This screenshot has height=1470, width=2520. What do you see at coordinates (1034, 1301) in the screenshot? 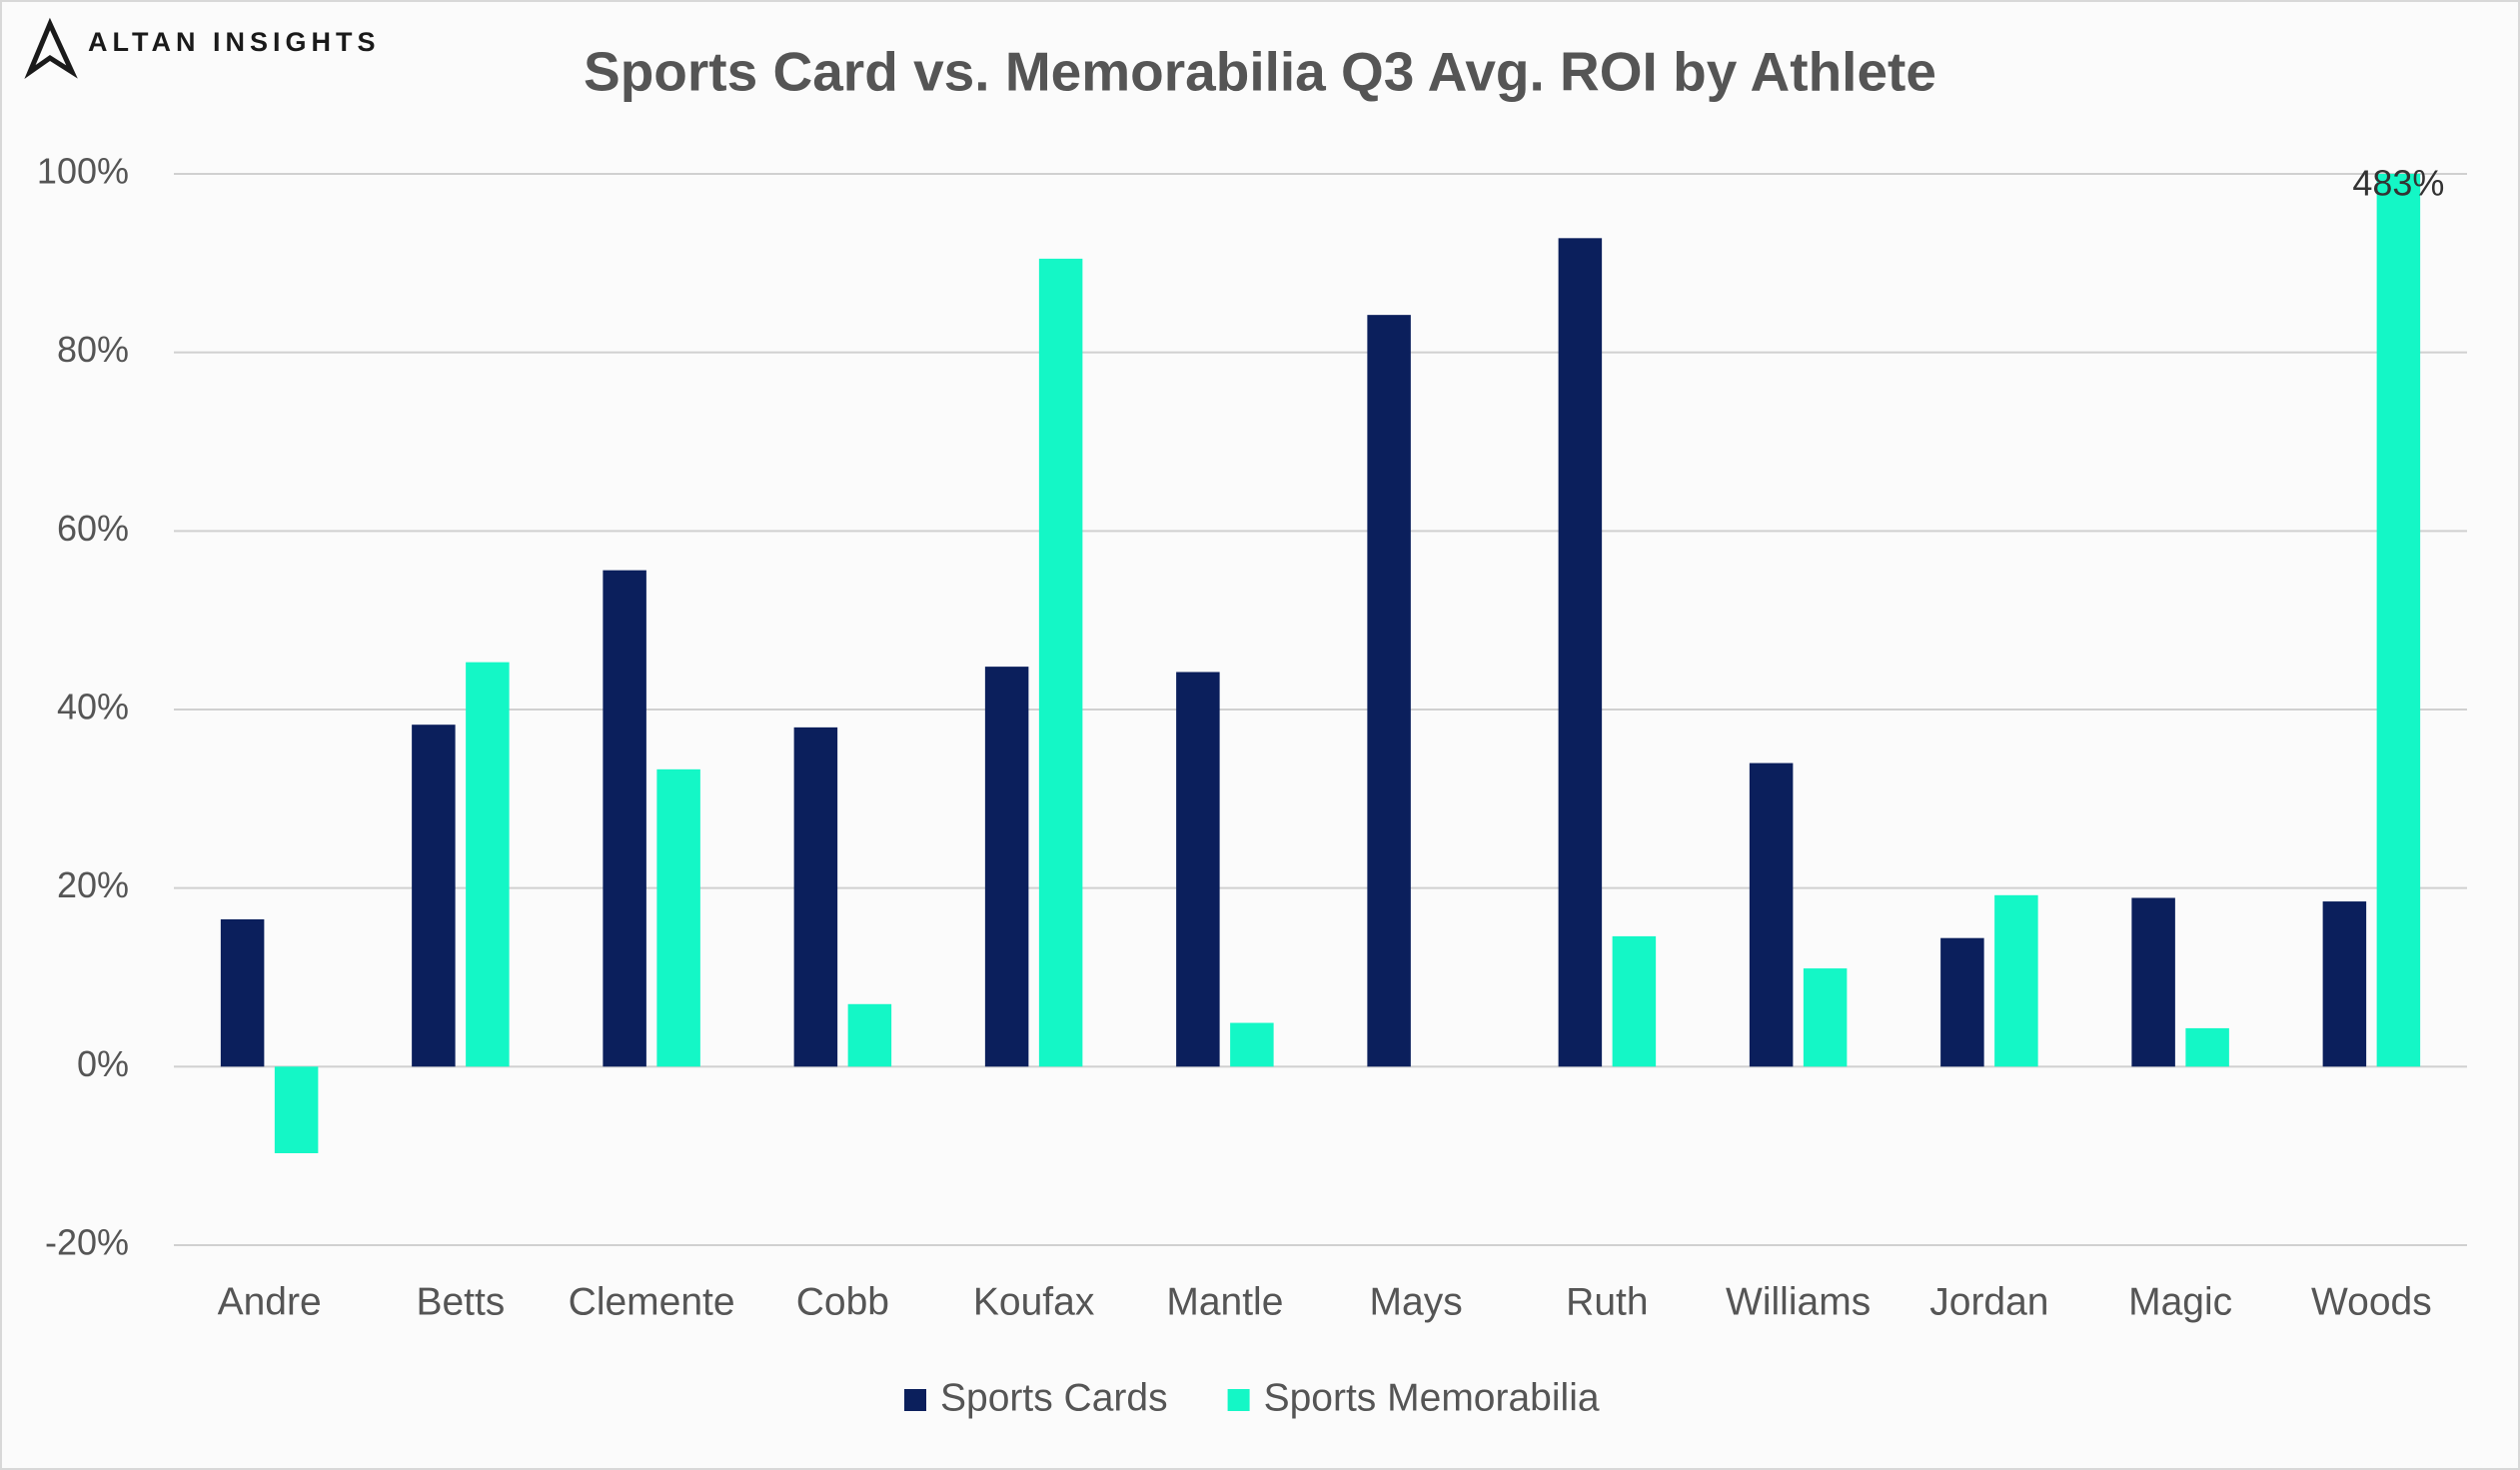
I see `x-tick-label: Koufax` at bounding box center [1034, 1301].